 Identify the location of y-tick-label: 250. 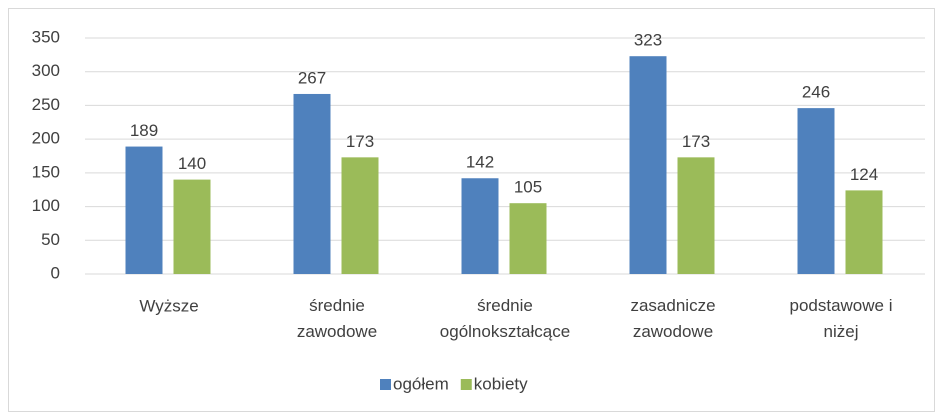
(46, 104).